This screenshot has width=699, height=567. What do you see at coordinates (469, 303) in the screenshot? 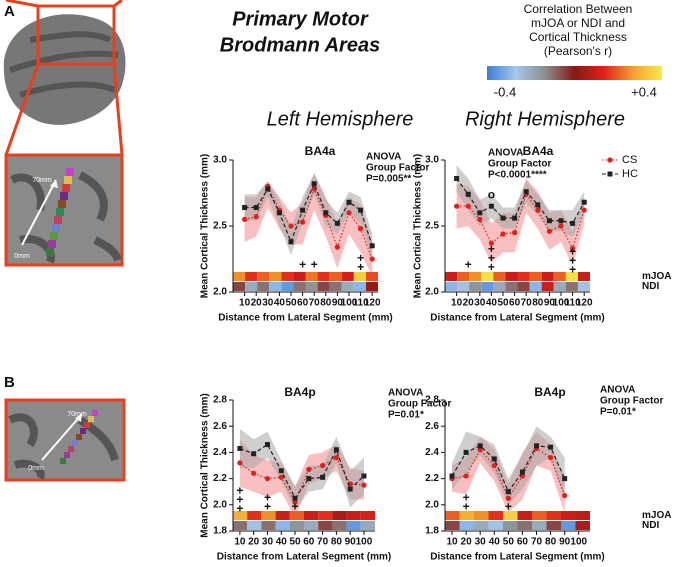
I see `x-tick-label: 20` at bounding box center [469, 303].